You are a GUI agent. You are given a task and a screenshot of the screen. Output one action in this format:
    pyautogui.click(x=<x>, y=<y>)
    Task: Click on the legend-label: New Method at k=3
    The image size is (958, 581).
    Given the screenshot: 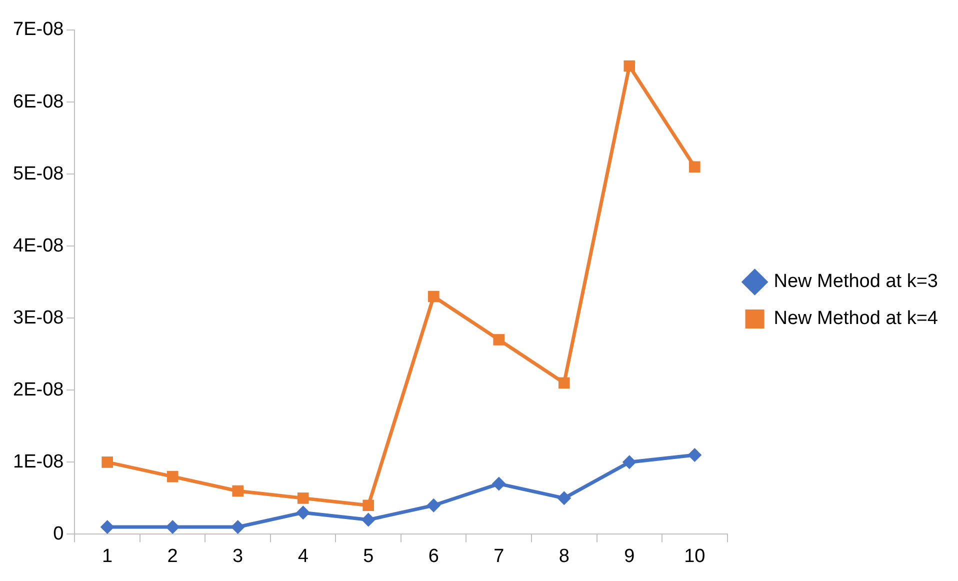 What is the action you would take?
    pyautogui.click(x=856, y=281)
    